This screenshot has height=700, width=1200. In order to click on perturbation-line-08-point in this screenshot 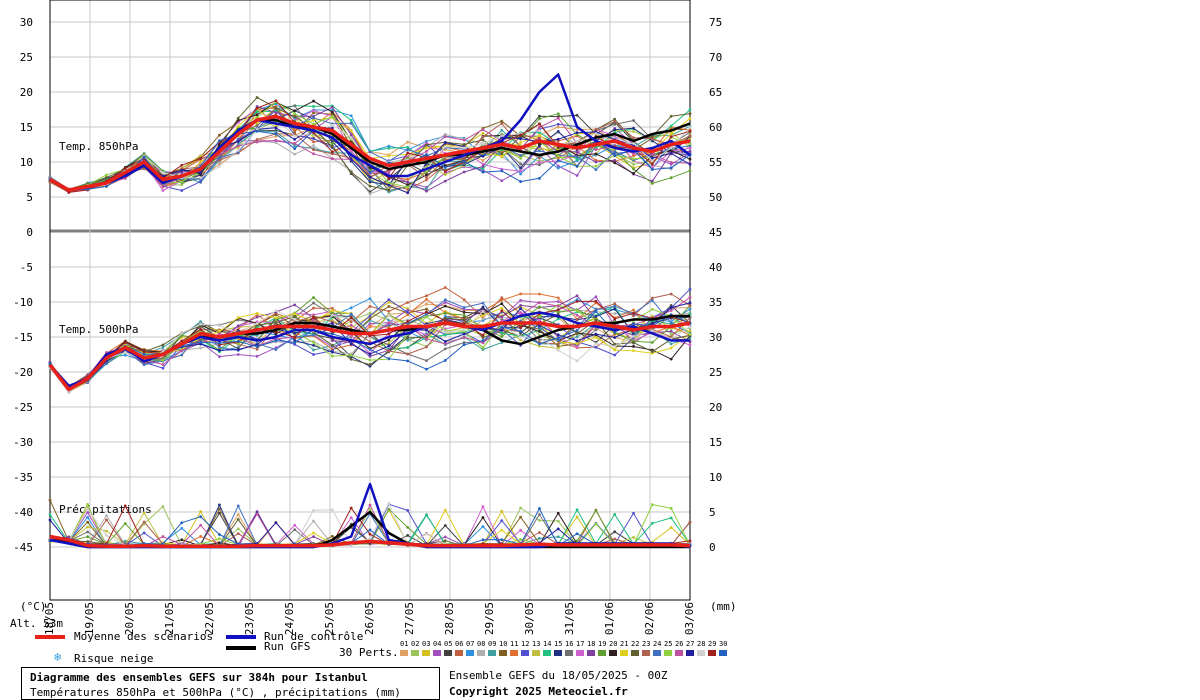, I will do `click(313, 145)`.